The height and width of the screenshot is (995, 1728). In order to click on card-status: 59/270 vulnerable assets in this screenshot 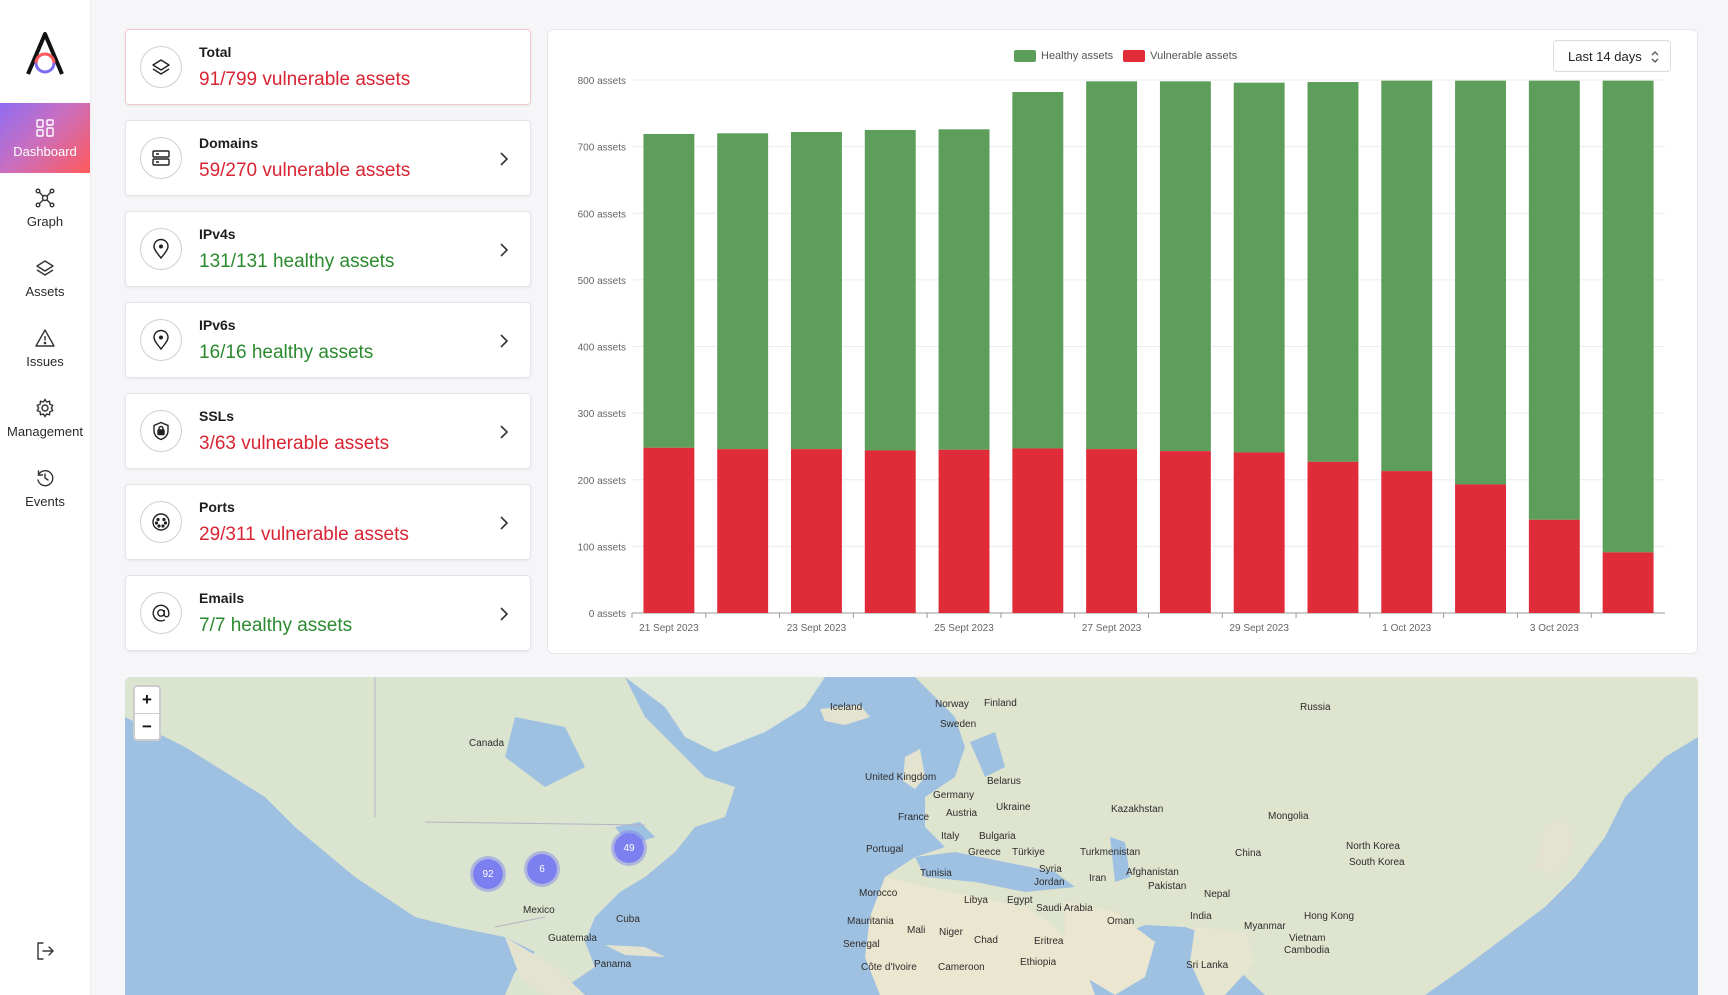, I will do `click(305, 170)`.